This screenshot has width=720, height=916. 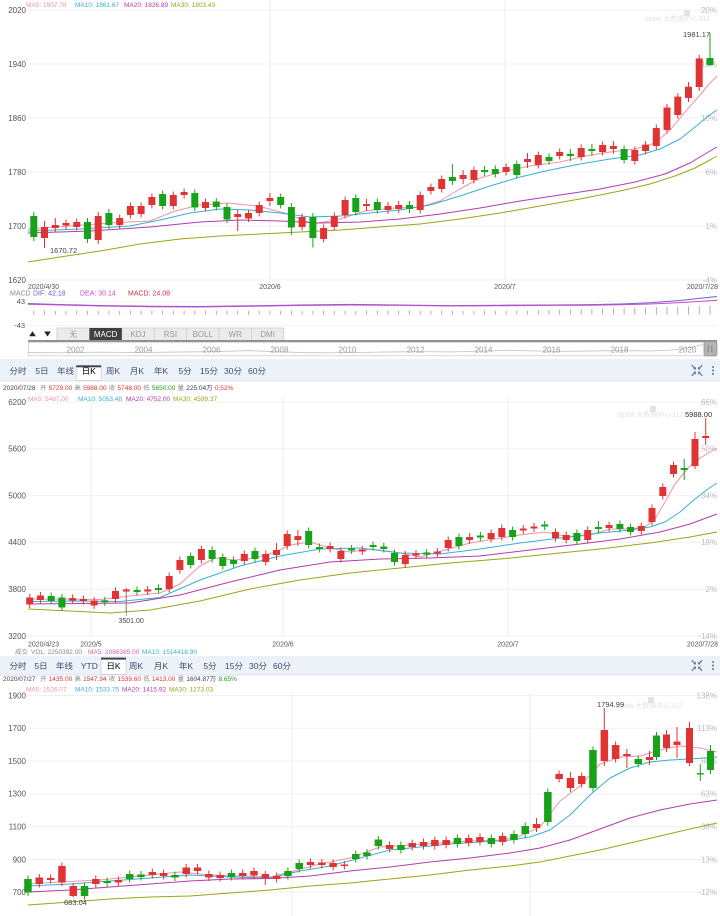 I want to click on svg-text: 2012, so click(x=416, y=350).